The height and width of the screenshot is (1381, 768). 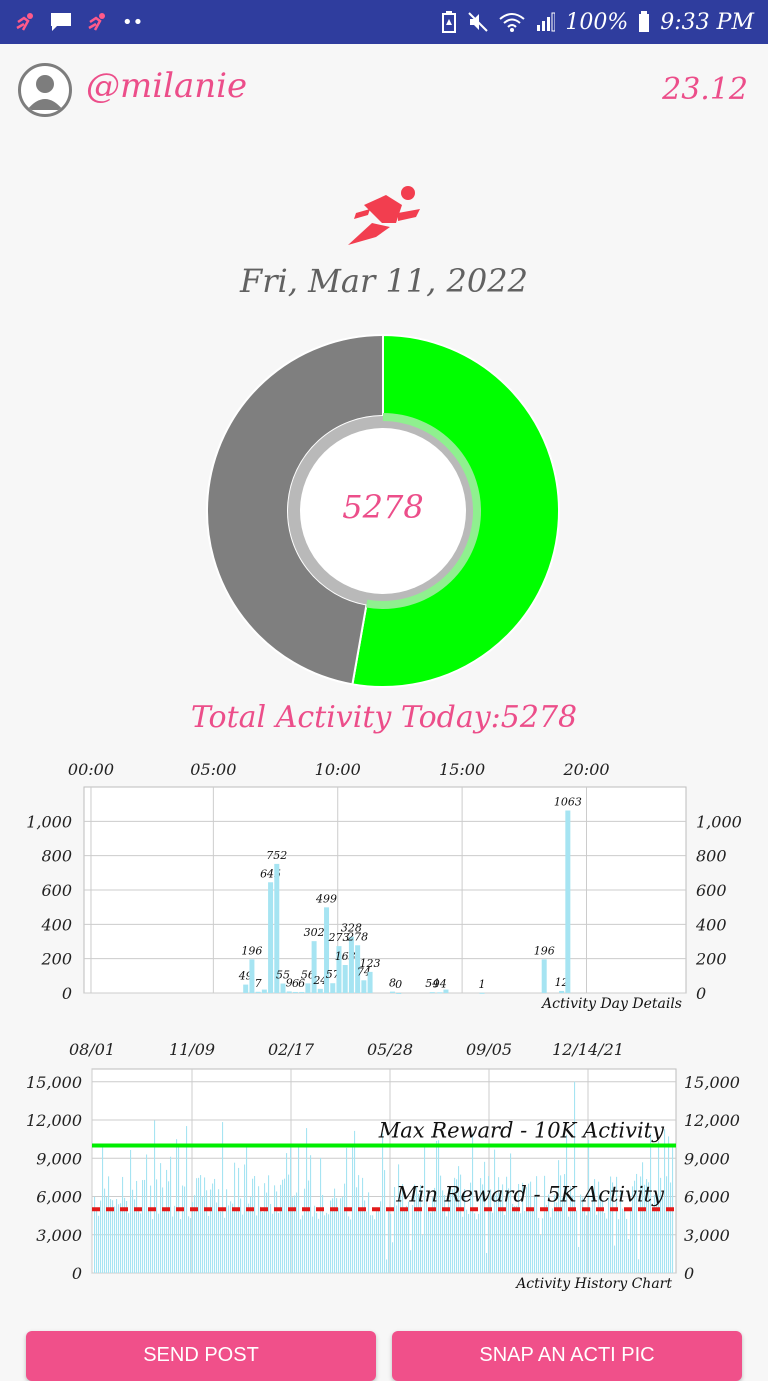 I want to click on avatar, so click(x=45, y=90).